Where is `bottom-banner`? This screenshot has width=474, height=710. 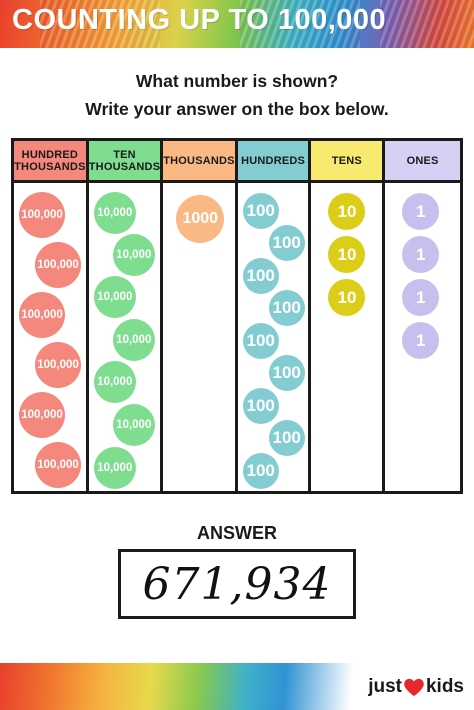
bottom-banner is located at coordinates (237, 686).